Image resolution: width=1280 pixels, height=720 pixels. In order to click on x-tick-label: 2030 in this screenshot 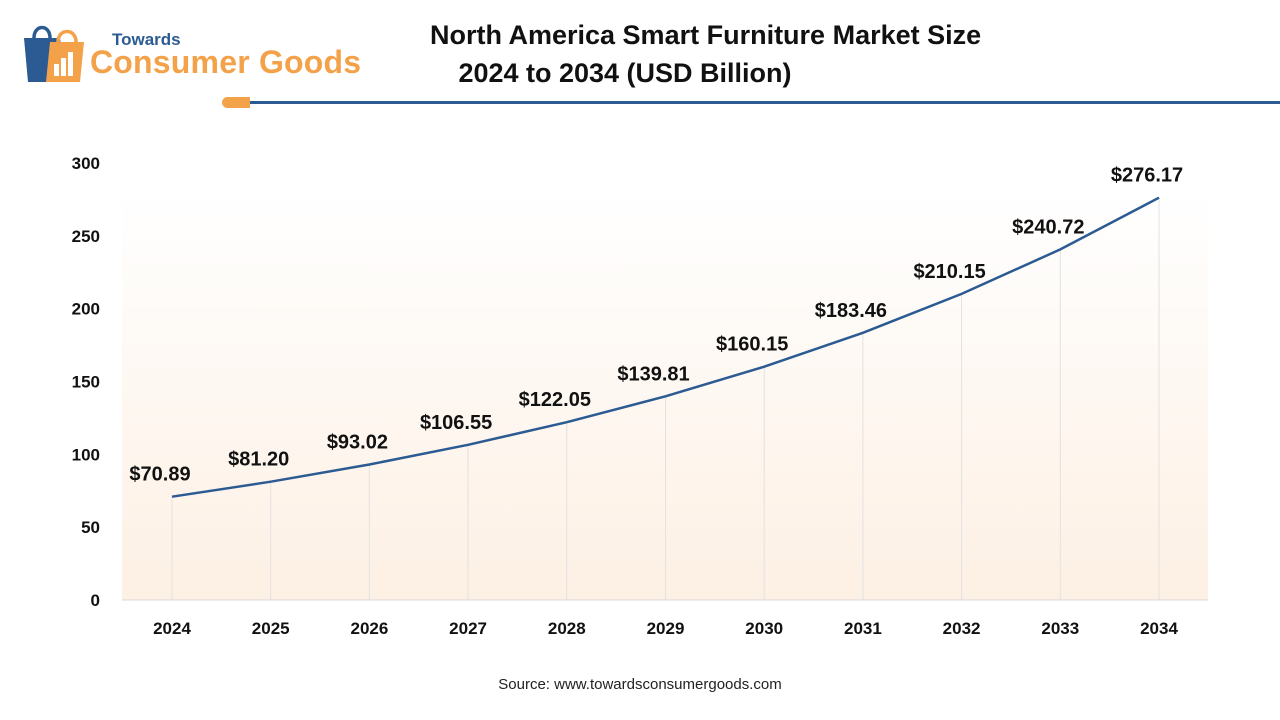, I will do `click(764, 628)`.